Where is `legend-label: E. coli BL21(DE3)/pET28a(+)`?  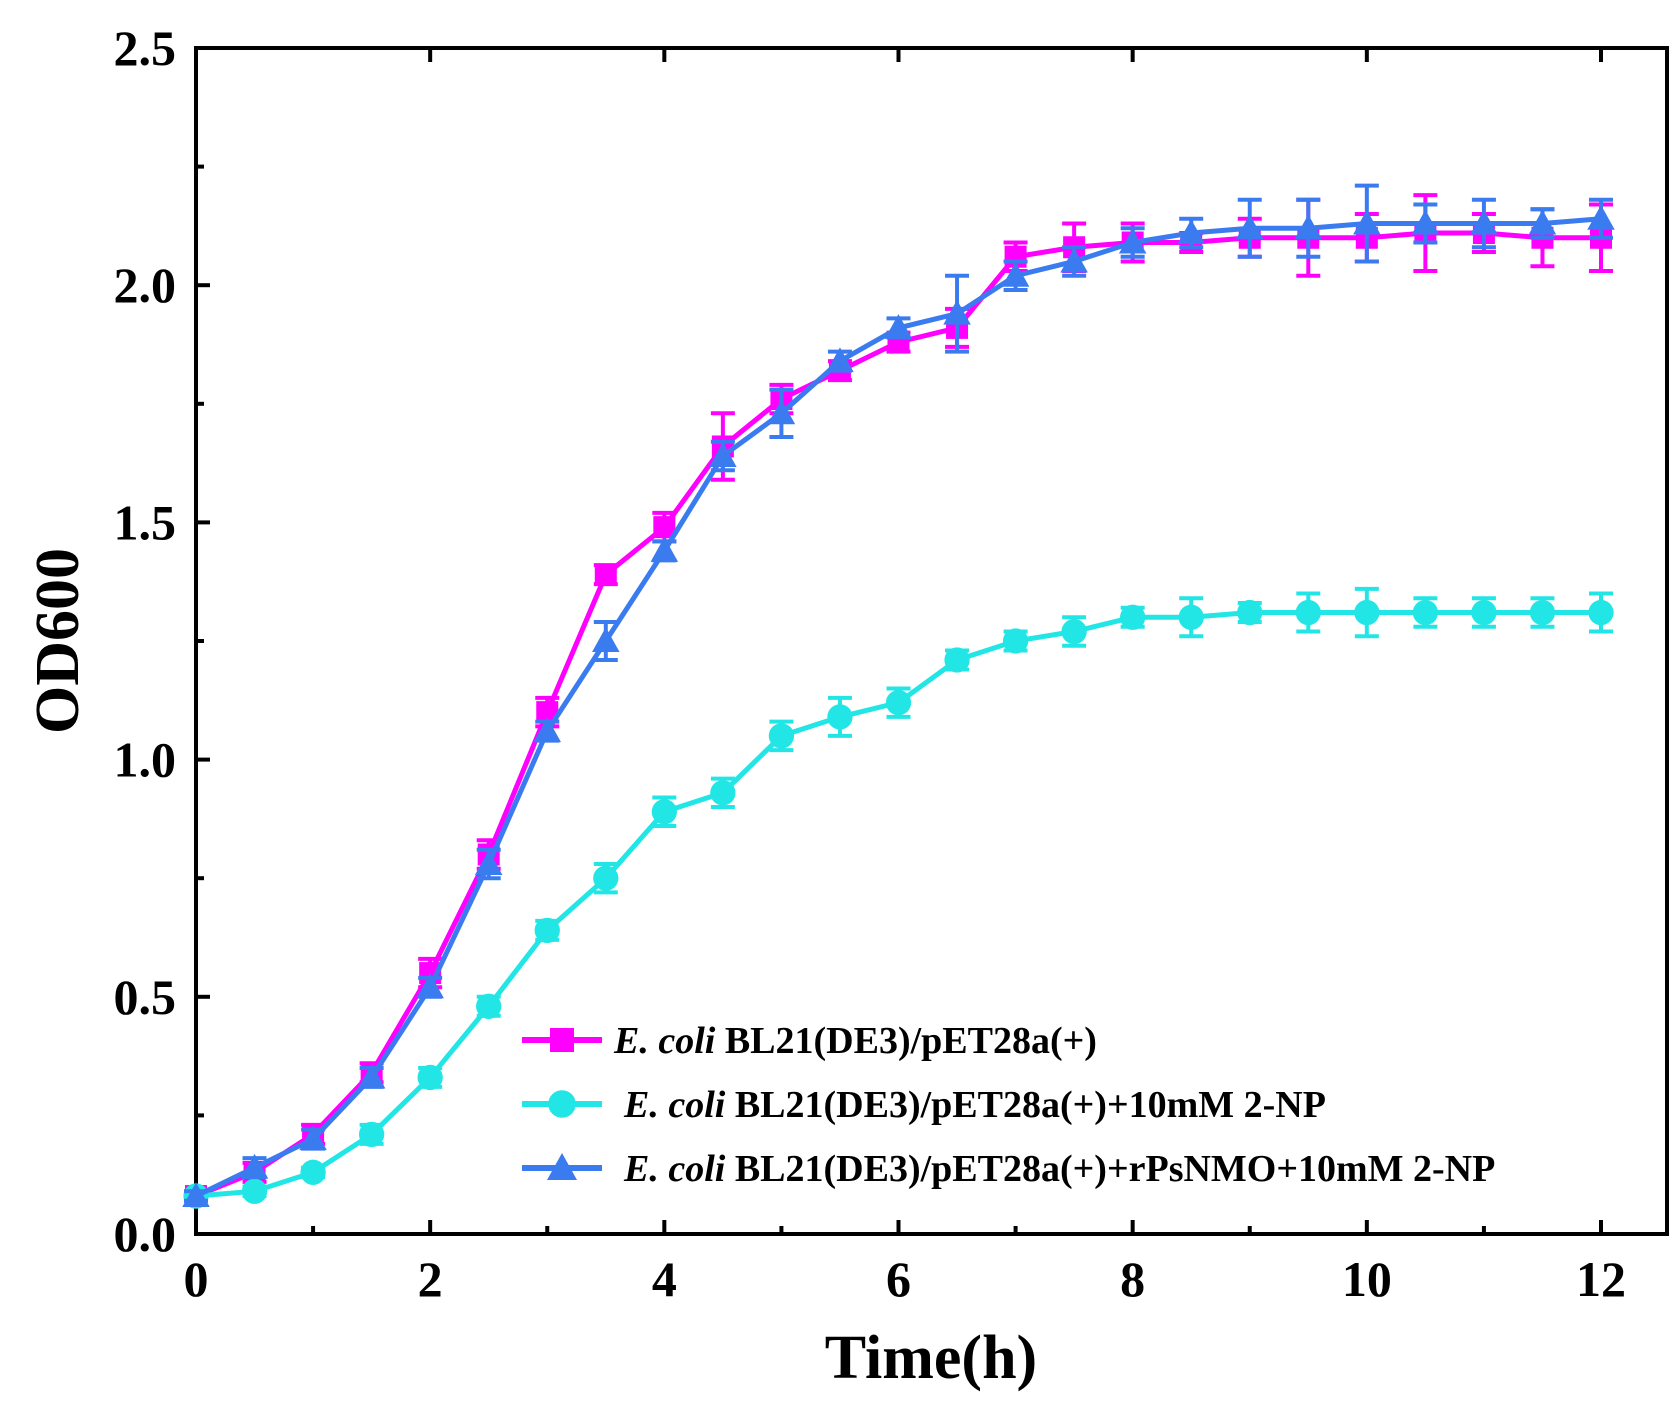 legend-label: E. coli BL21(DE3)/pET28a(+) is located at coordinates (855, 1041).